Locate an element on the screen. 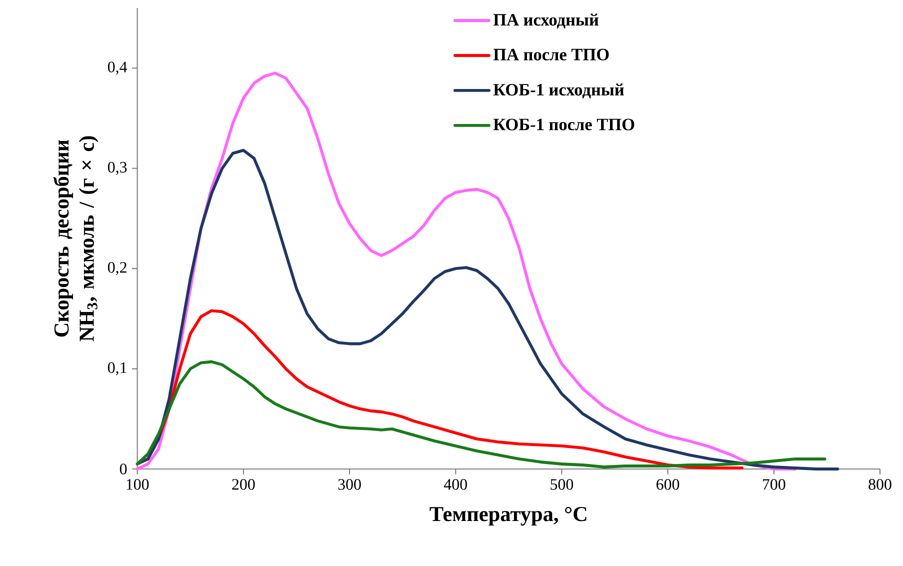 The height and width of the screenshot is (566, 903). y-tick-label: 0,1 is located at coordinates (117, 369).